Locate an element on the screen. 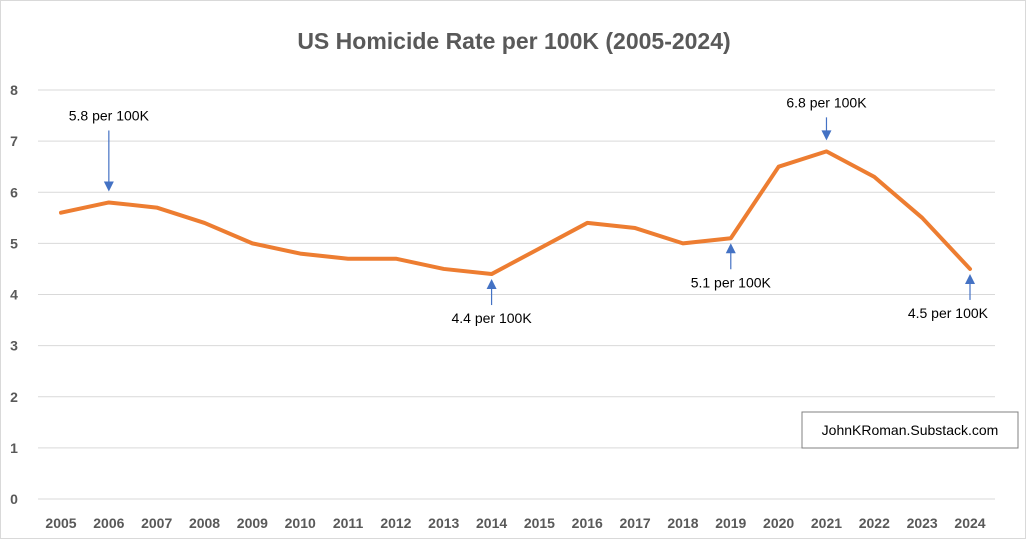  annotation-label: 4.4 per 100K is located at coordinates (491, 318).